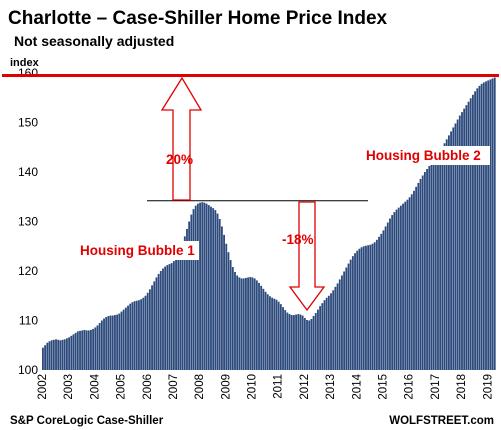 This screenshot has height=430, width=501. What do you see at coordinates (28, 271) in the screenshot?
I see `y-tick-label: 120` at bounding box center [28, 271].